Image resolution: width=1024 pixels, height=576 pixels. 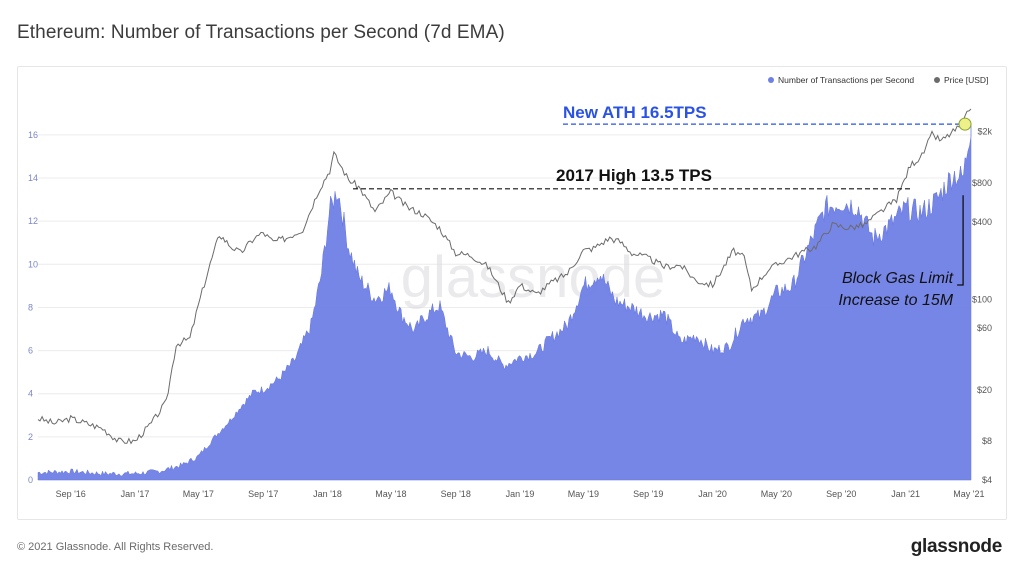 What do you see at coordinates (71, 494) in the screenshot?
I see `x-tick-label: Sep '16` at bounding box center [71, 494].